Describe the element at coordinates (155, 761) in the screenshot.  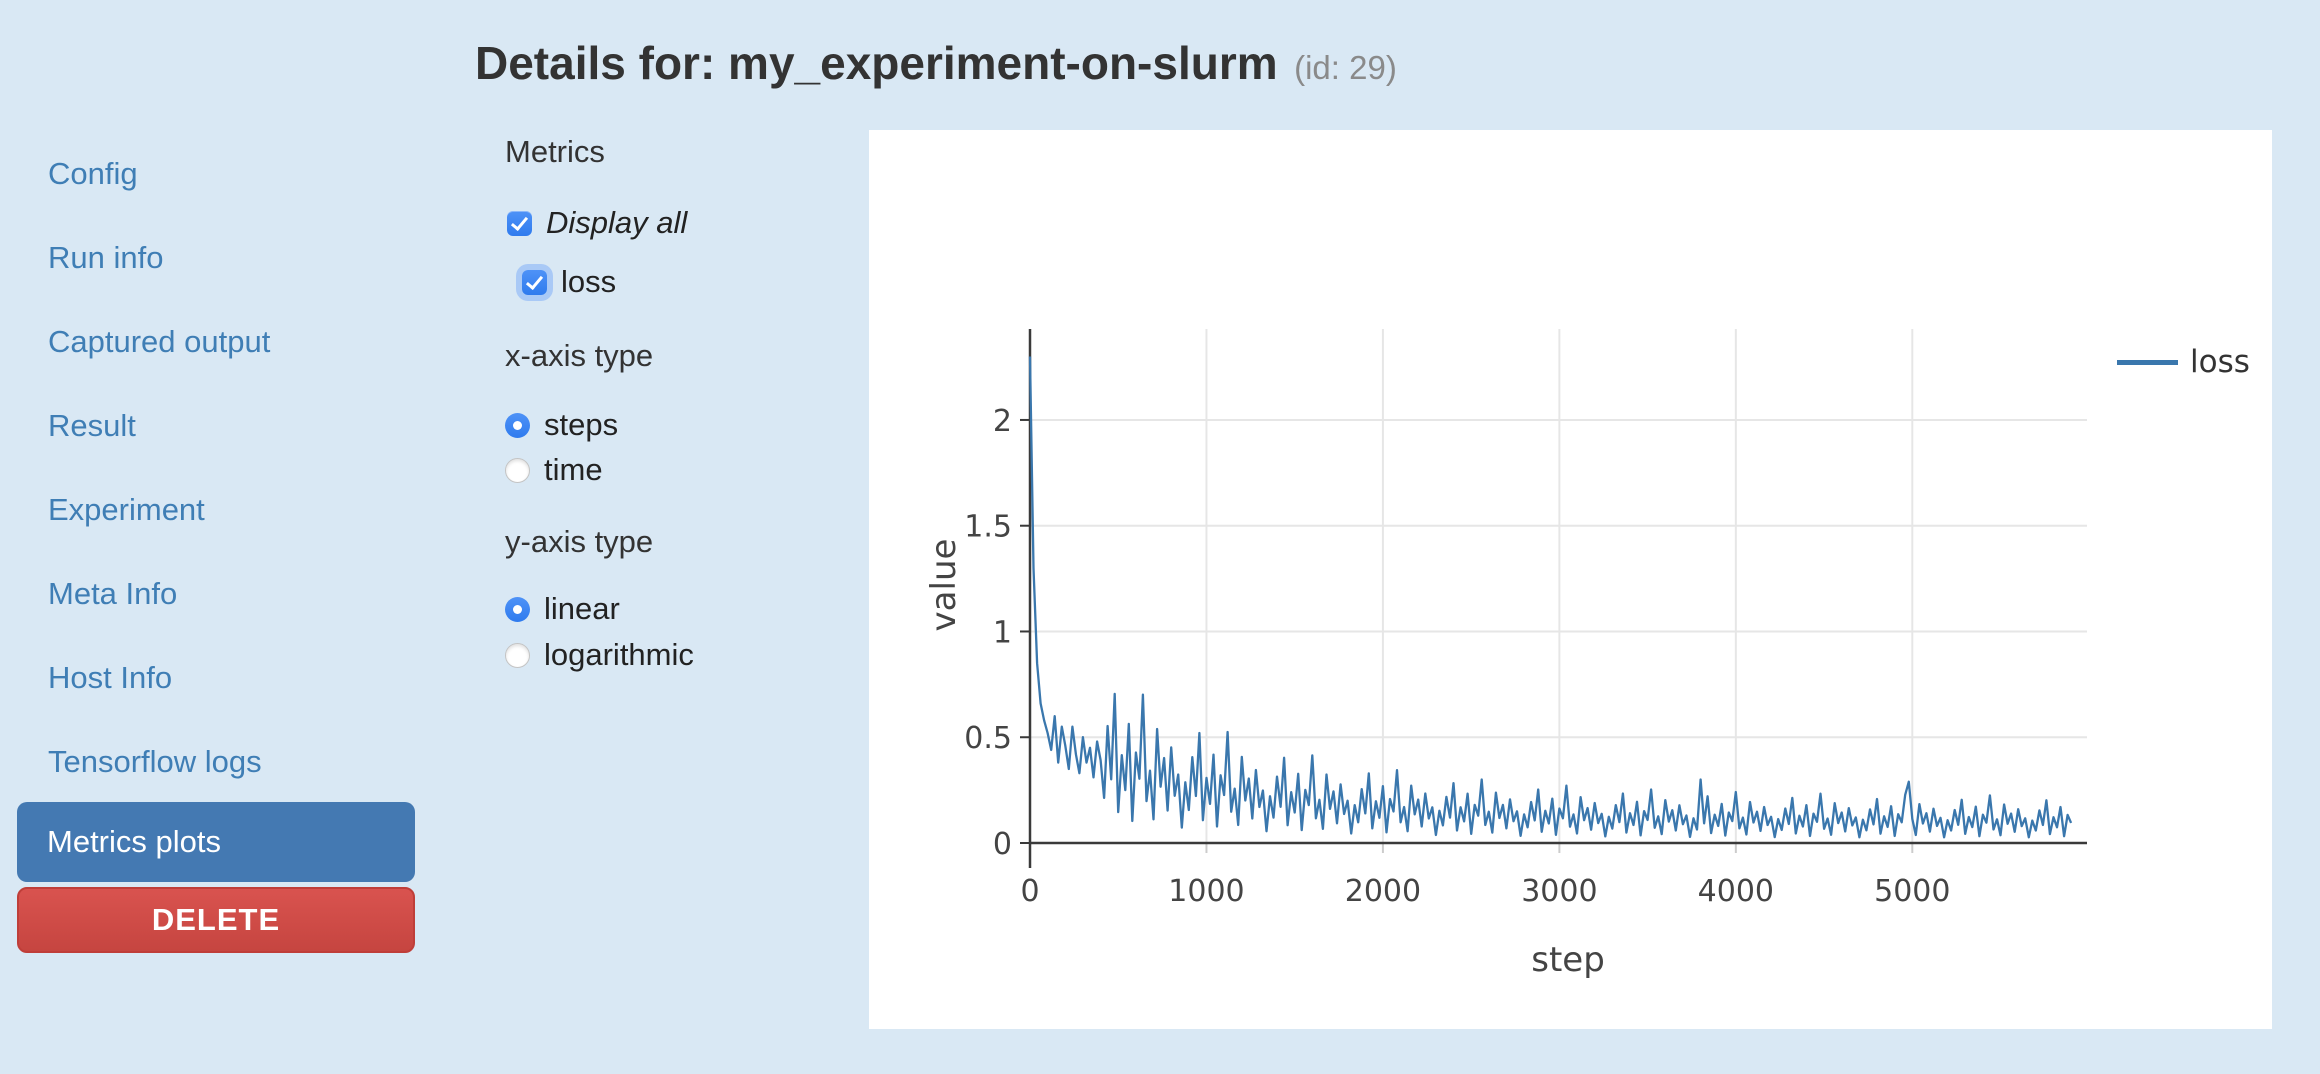
I see `sidebar-item-tensorflow-logs: Tensorflow logs` at that location.